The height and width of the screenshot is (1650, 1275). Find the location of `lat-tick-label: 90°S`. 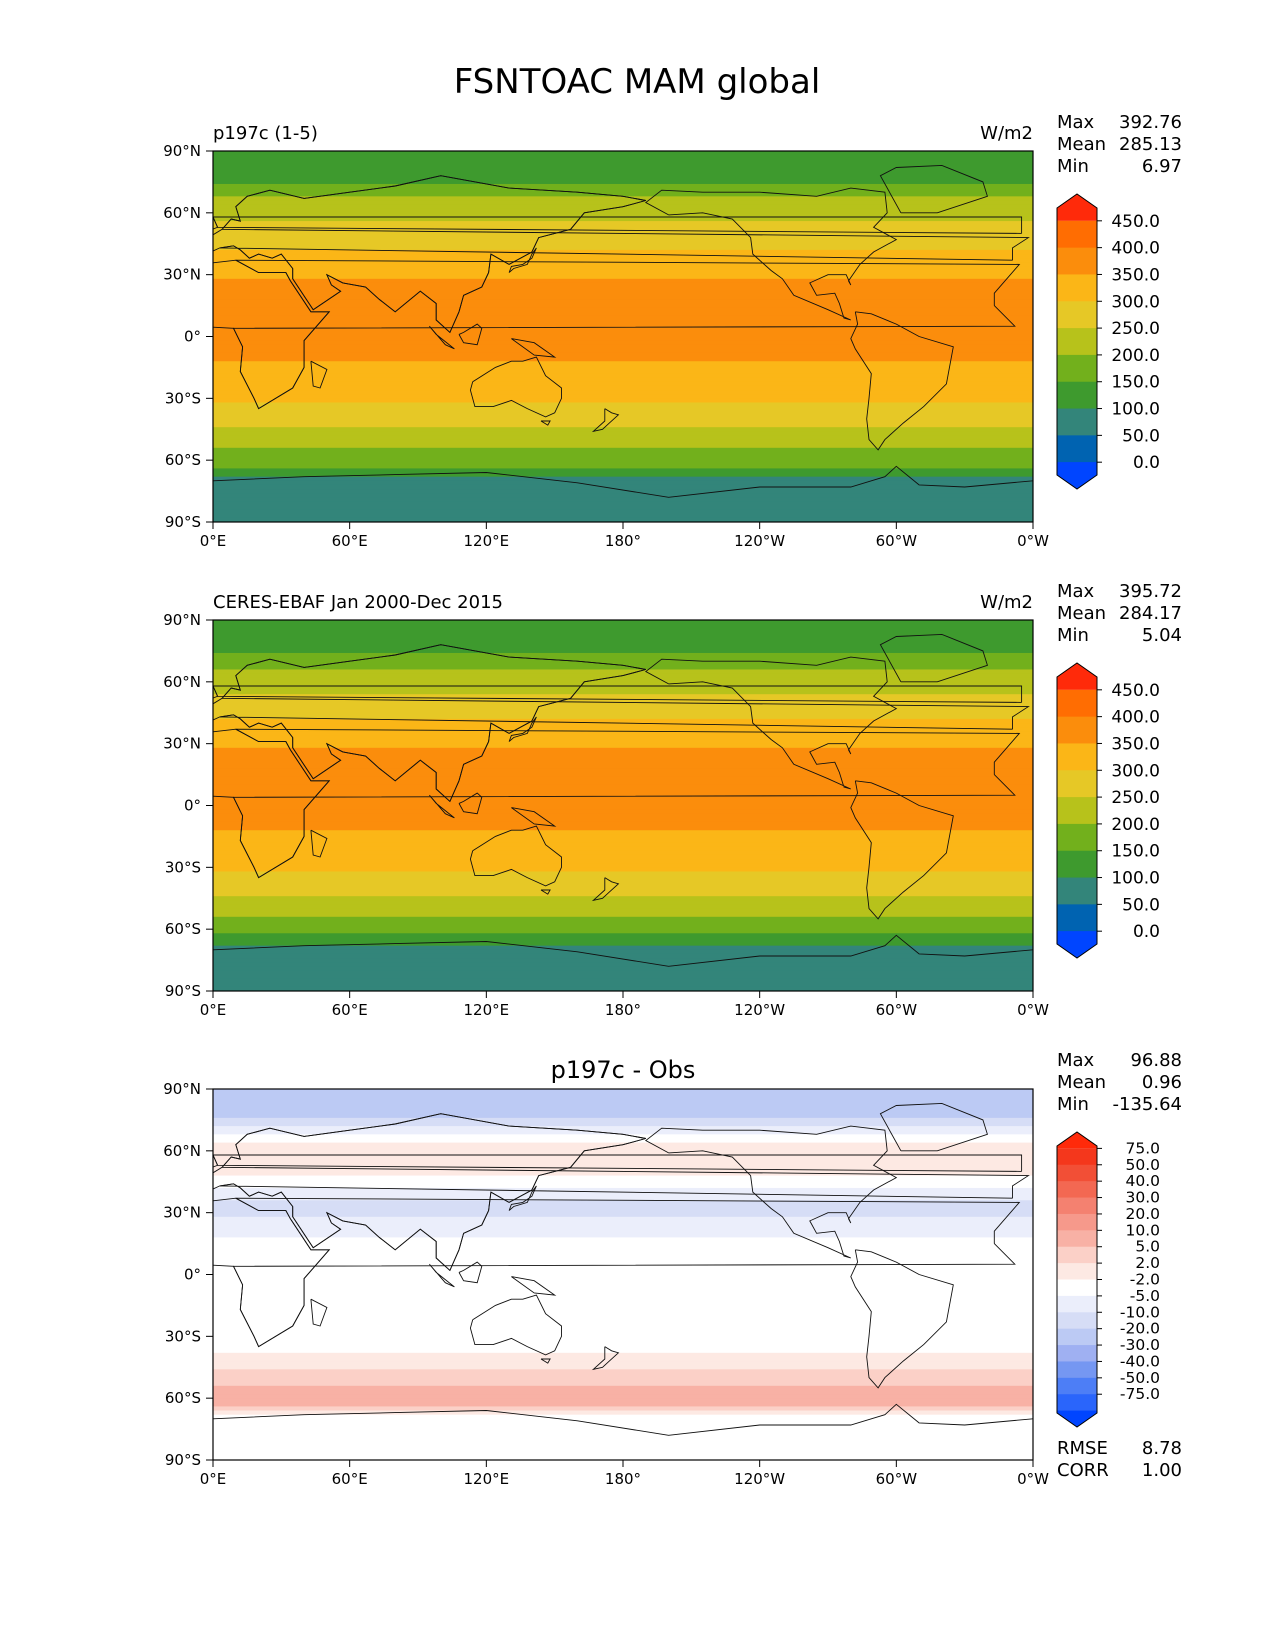

lat-tick-label: 90°S is located at coordinates (183, 1460).